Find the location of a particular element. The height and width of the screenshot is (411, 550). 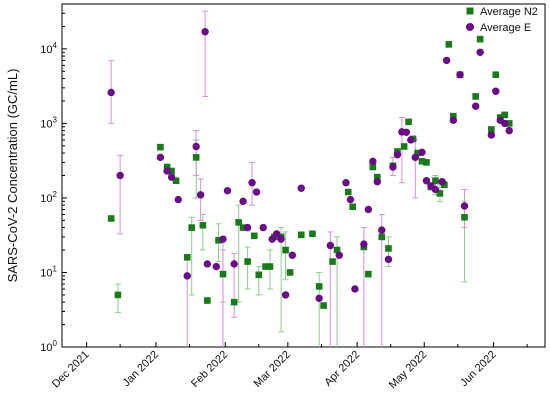

legend-marker-e is located at coordinates (470, 27).